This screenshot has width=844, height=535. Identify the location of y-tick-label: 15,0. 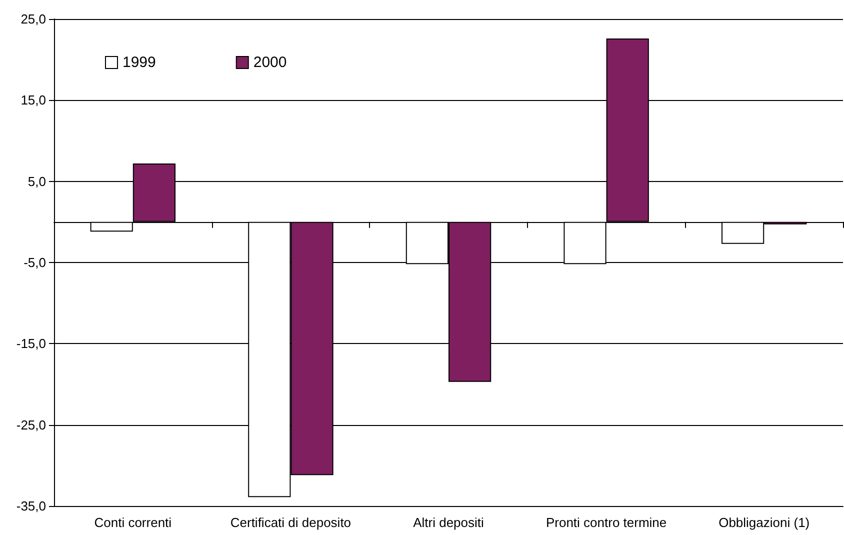
(33, 100).